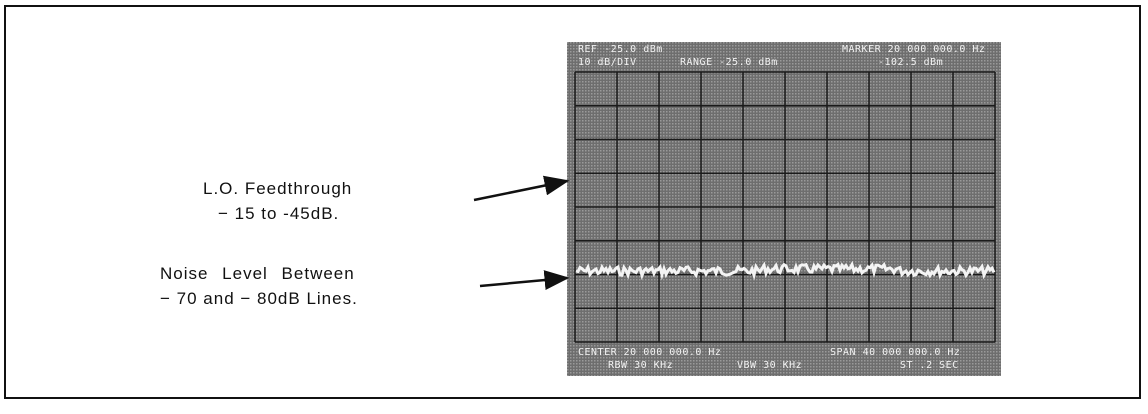 This screenshot has width=1148, height=414. What do you see at coordinates (607, 62) in the screenshot?
I see `screen-header: 10 dB/DIV` at bounding box center [607, 62].